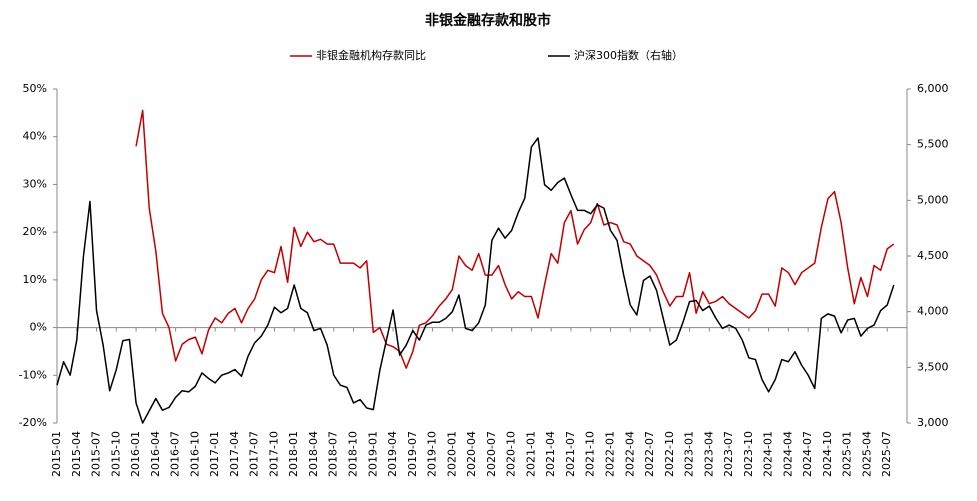 This screenshot has width=977, height=501. What do you see at coordinates (254, 454) in the screenshot?
I see `x-tick-label: 2017-07` at bounding box center [254, 454].